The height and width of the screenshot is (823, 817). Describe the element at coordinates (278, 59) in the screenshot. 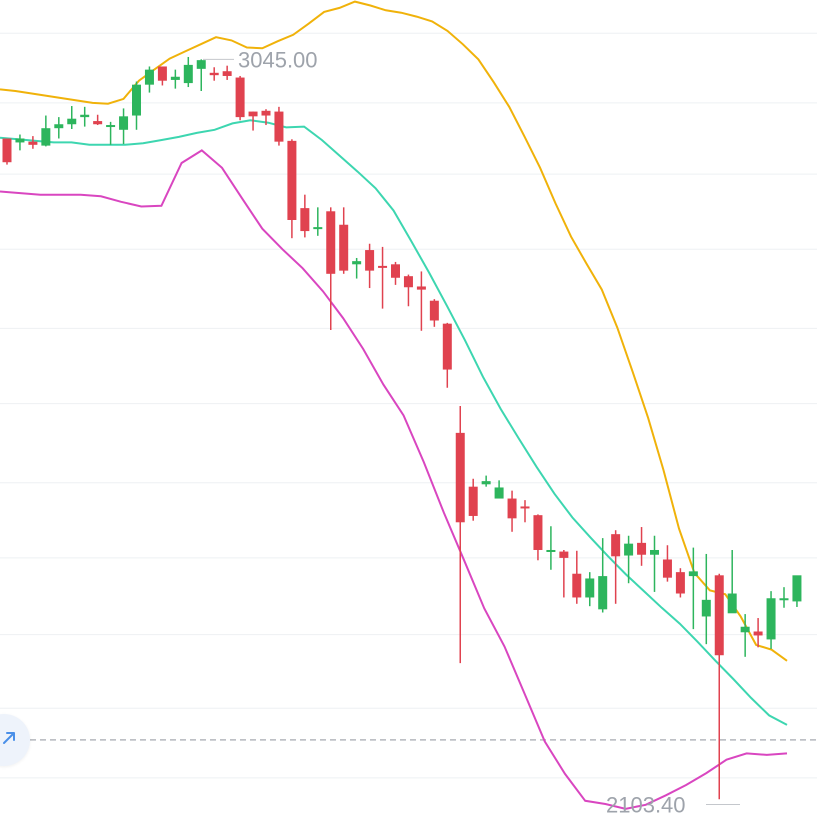

I see `high-marker-label: 3045.00` at that location.